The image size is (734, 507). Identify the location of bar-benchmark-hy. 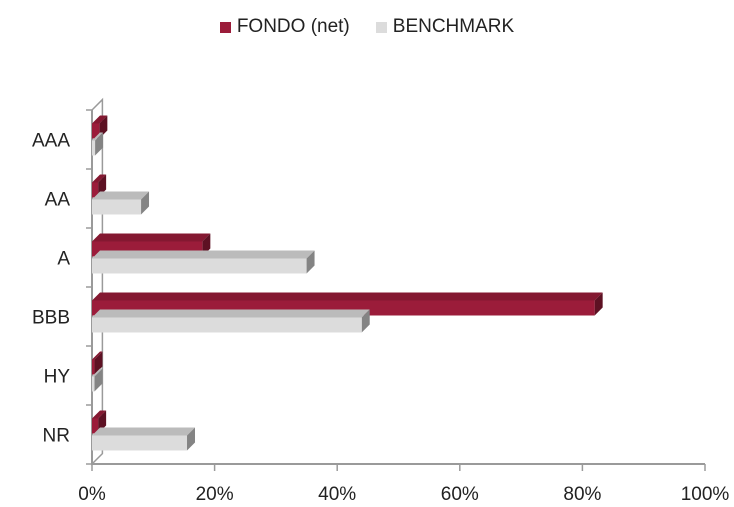
(97, 380).